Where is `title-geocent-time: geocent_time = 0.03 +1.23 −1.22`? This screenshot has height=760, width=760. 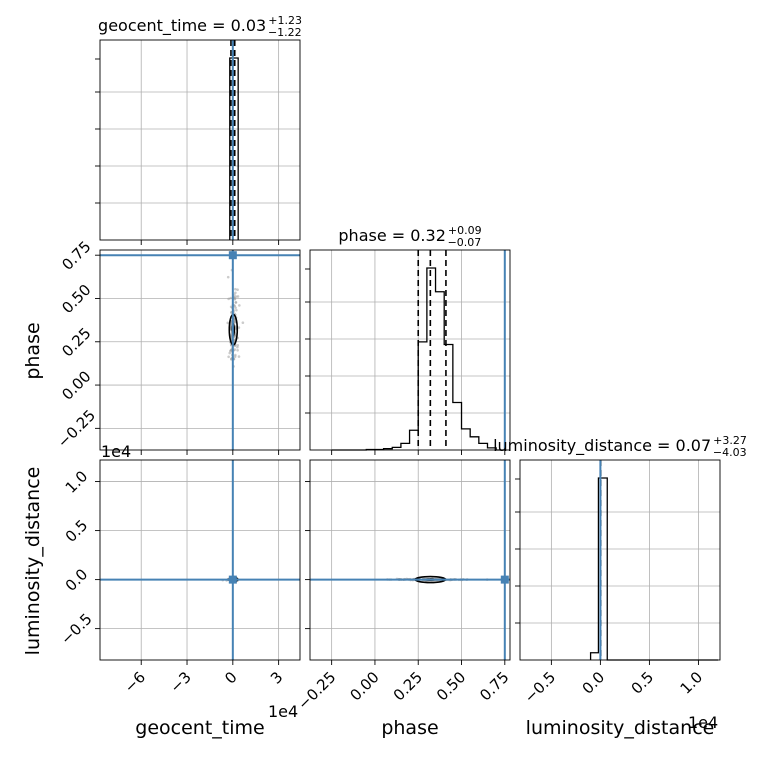
title-geocent-time: geocent_time = 0.03 +1.23 −1.22 is located at coordinates (200, 26).